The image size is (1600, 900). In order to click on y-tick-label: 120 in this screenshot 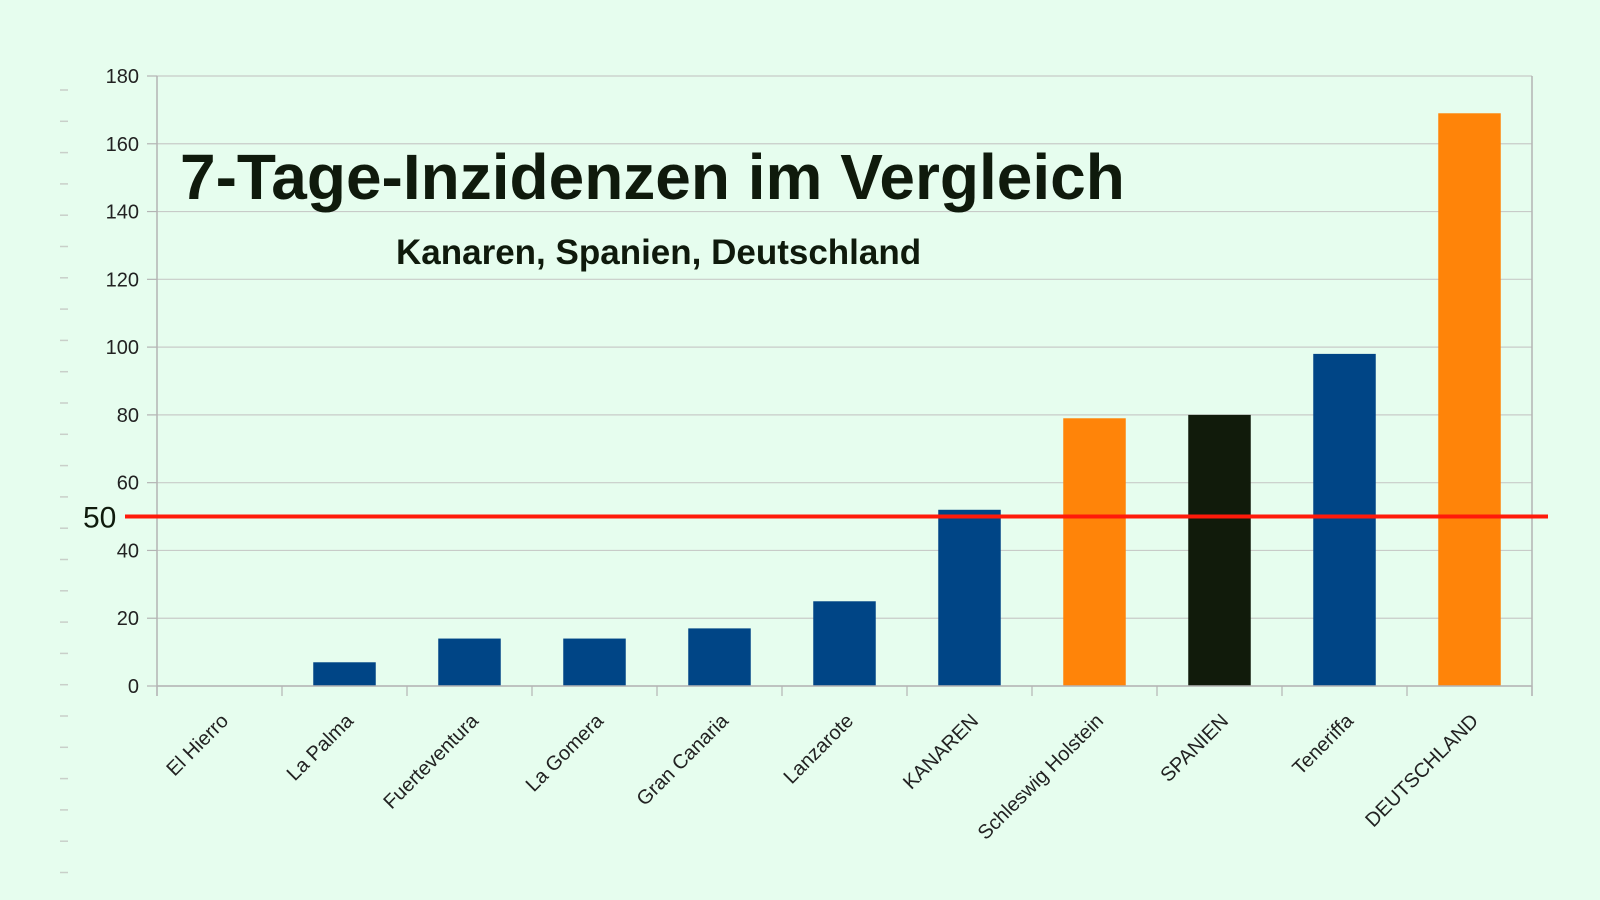, I will do `click(122, 280)`.